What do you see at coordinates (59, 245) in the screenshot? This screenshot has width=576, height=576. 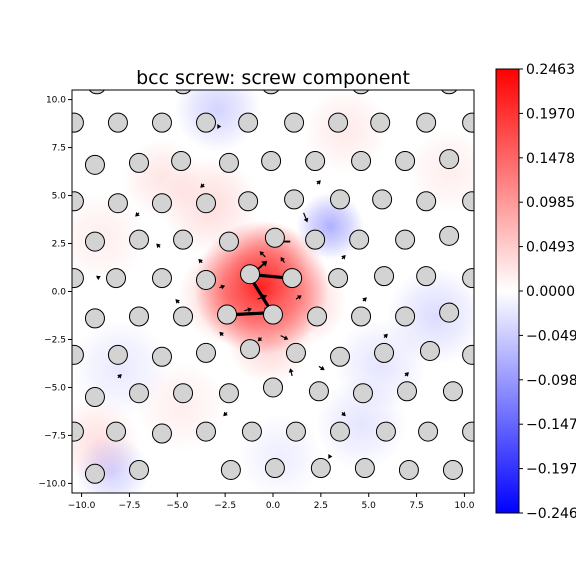 I see `y-tick-label: 2.5` at bounding box center [59, 245].